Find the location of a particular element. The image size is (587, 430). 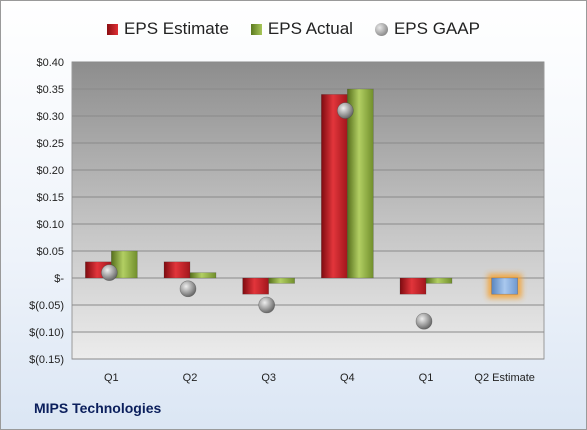

bar-q2-estimate is located at coordinates (504, 286).